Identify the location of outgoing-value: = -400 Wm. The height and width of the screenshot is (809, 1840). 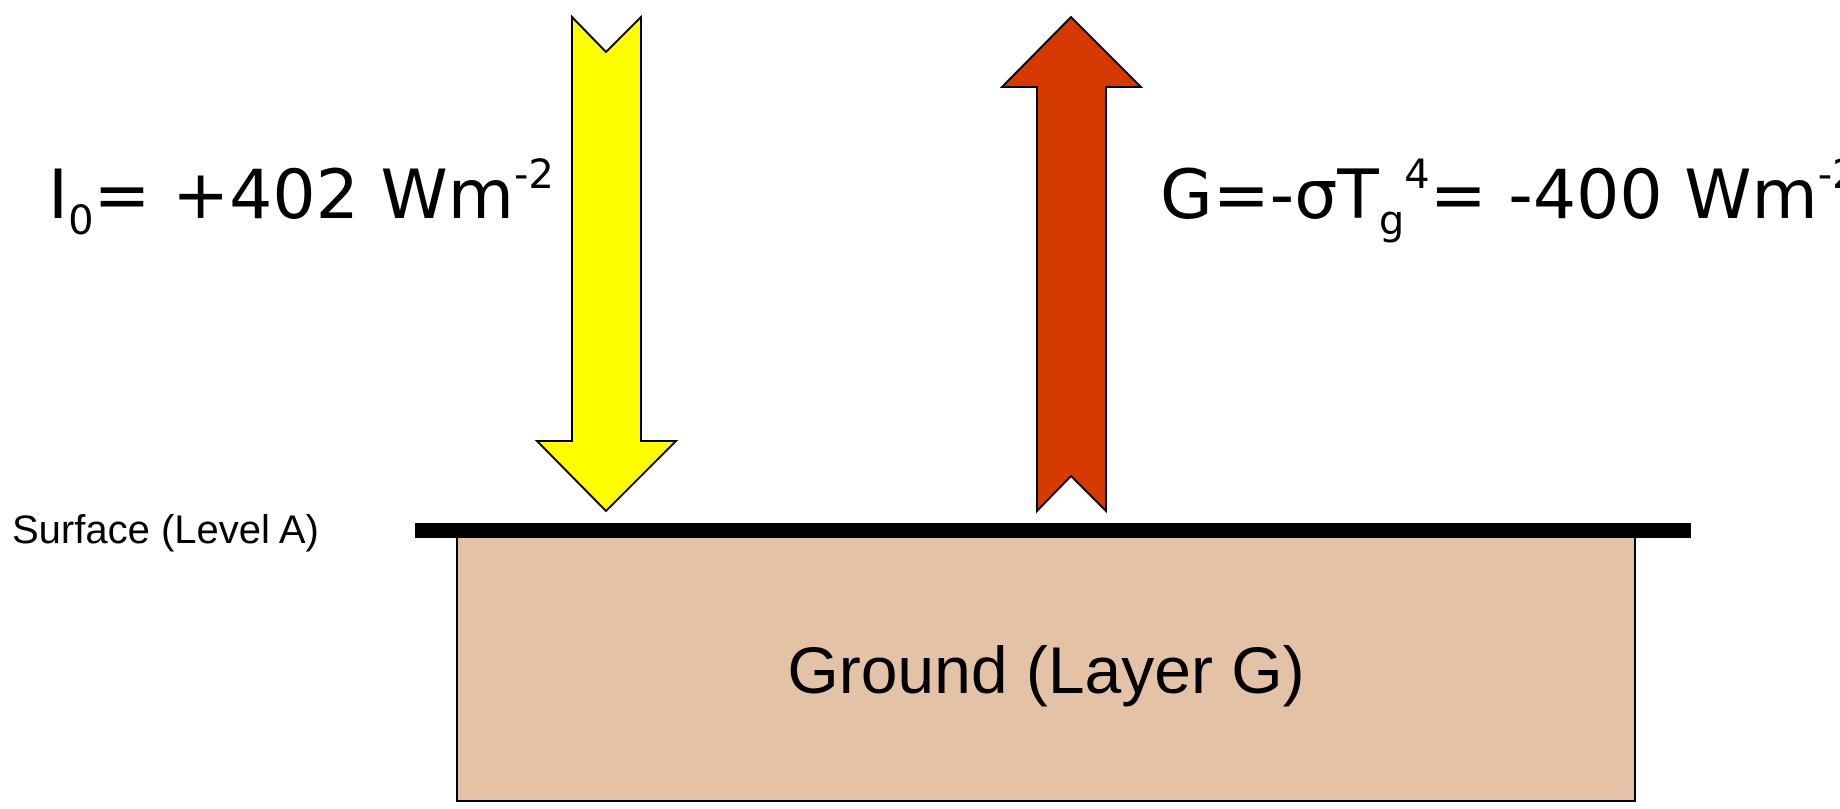
(1623, 195).